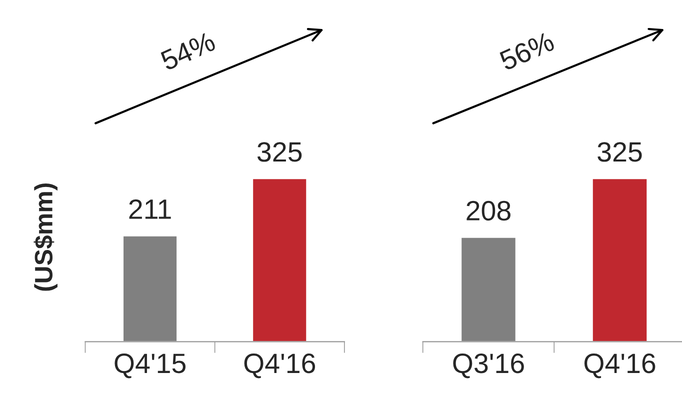 The width and height of the screenshot is (682, 402). I want to click on data-label: 208, so click(488, 210).